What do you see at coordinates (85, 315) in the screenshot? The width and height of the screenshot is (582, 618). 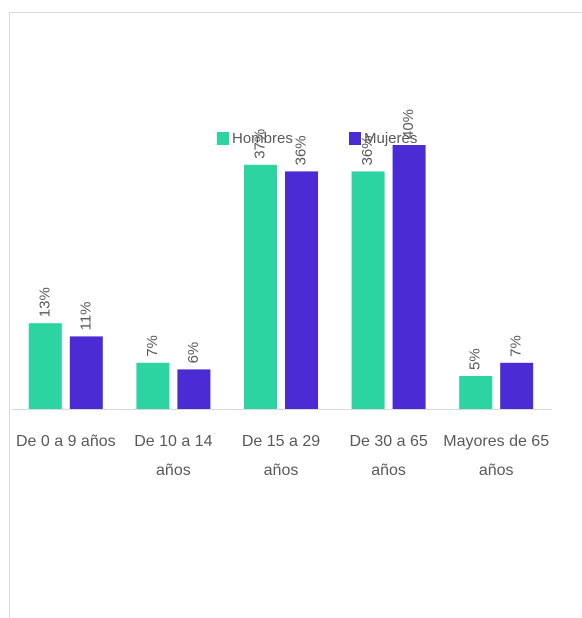 I see `value-label: 11%` at bounding box center [85, 315].